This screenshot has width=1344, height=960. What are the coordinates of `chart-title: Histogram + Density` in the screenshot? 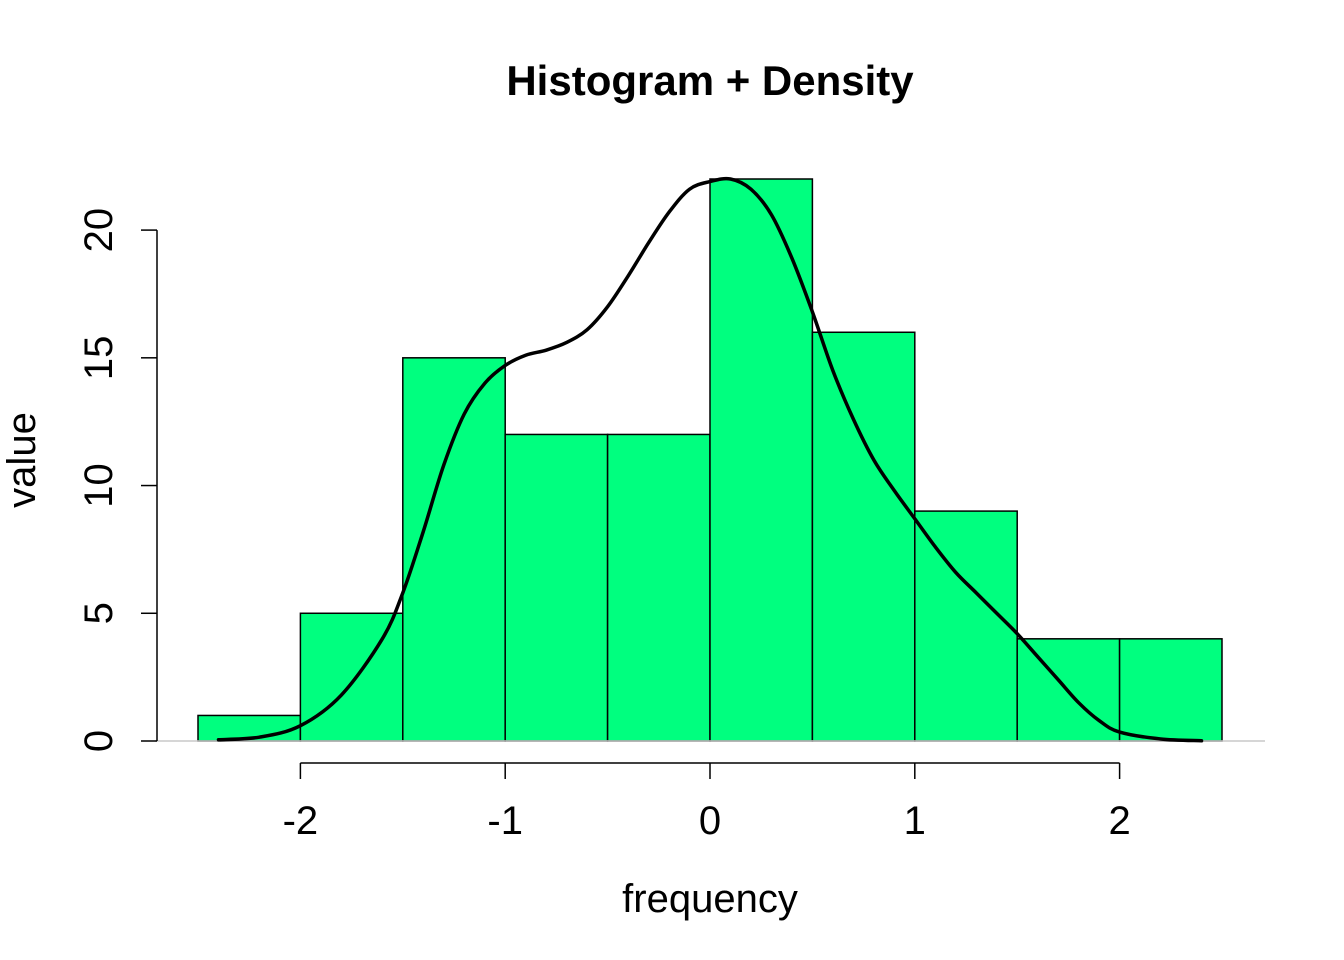 It's located at (710, 80).